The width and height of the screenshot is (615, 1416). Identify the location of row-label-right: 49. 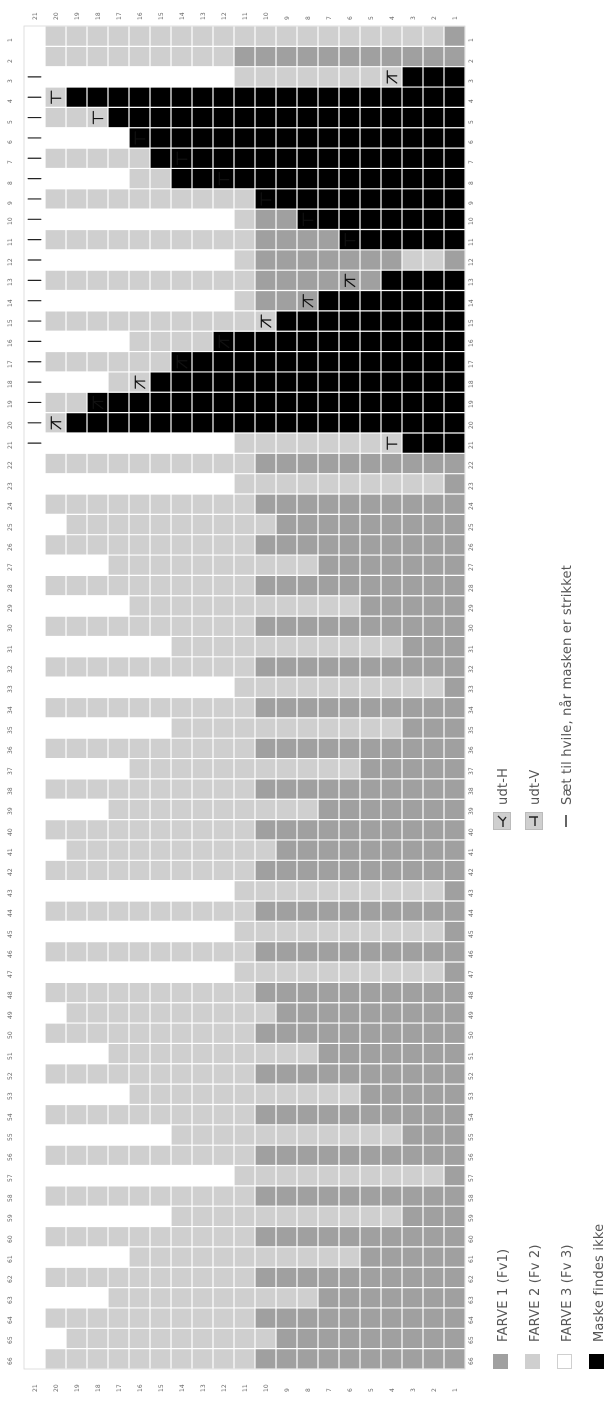
(471, 1015).